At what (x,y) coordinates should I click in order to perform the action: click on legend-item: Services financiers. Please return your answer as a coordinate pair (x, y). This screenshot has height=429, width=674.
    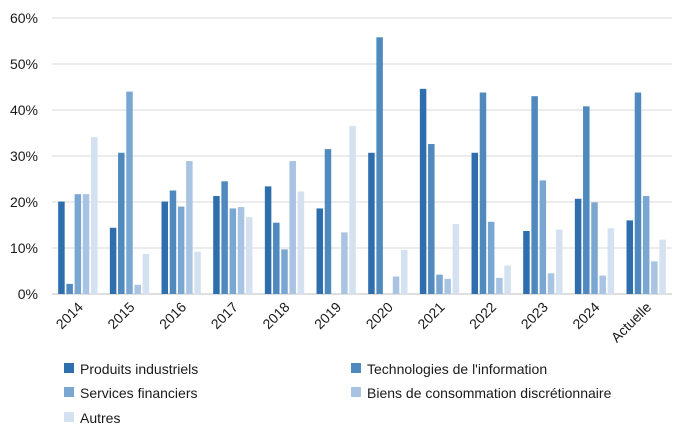
    Looking at the image, I should click on (131, 393).